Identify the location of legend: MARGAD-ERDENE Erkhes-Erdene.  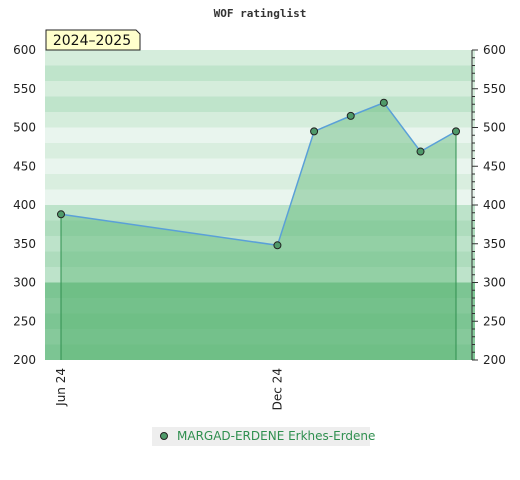
(263, 436).